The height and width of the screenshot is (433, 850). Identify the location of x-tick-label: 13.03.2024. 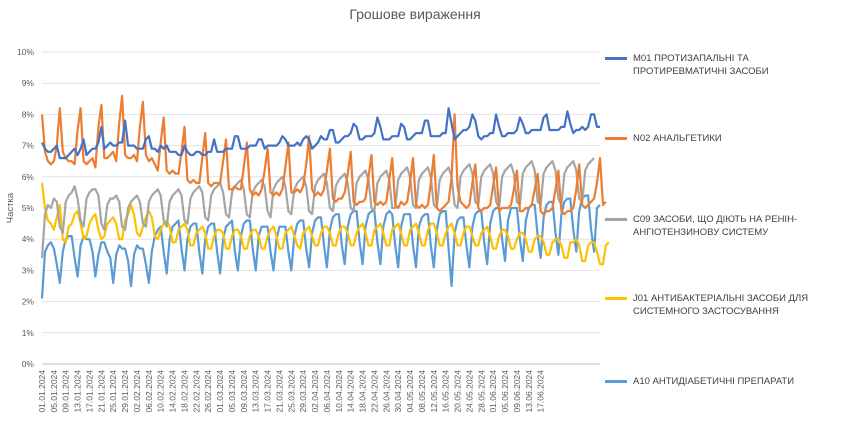
(256, 391).